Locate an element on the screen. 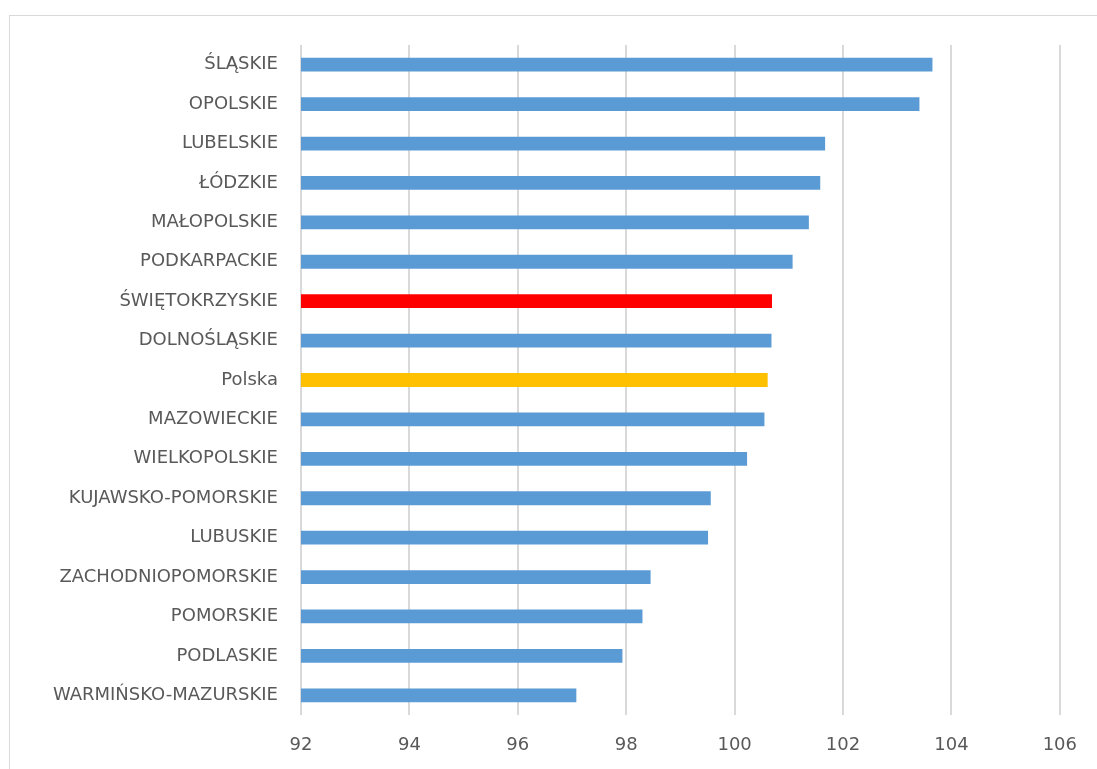  x-tick-label: 96 is located at coordinates (518, 744).